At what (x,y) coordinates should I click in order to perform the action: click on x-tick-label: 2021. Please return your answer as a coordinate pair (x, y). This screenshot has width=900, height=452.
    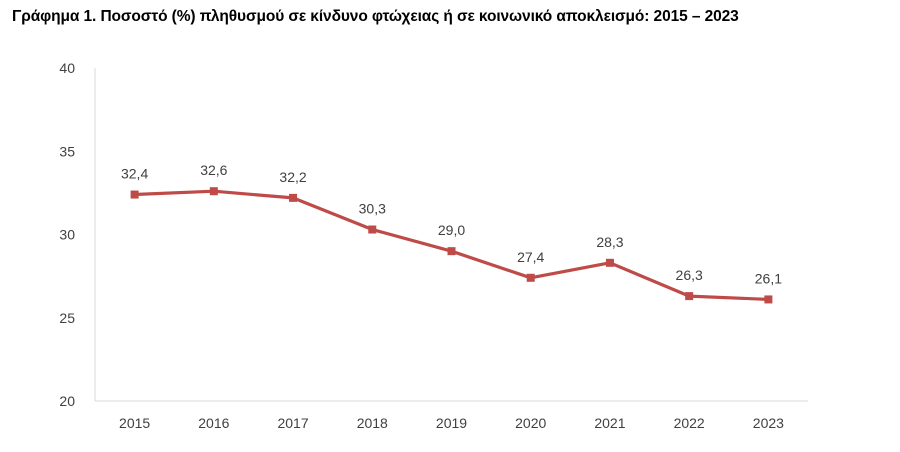
    Looking at the image, I should click on (609, 423).